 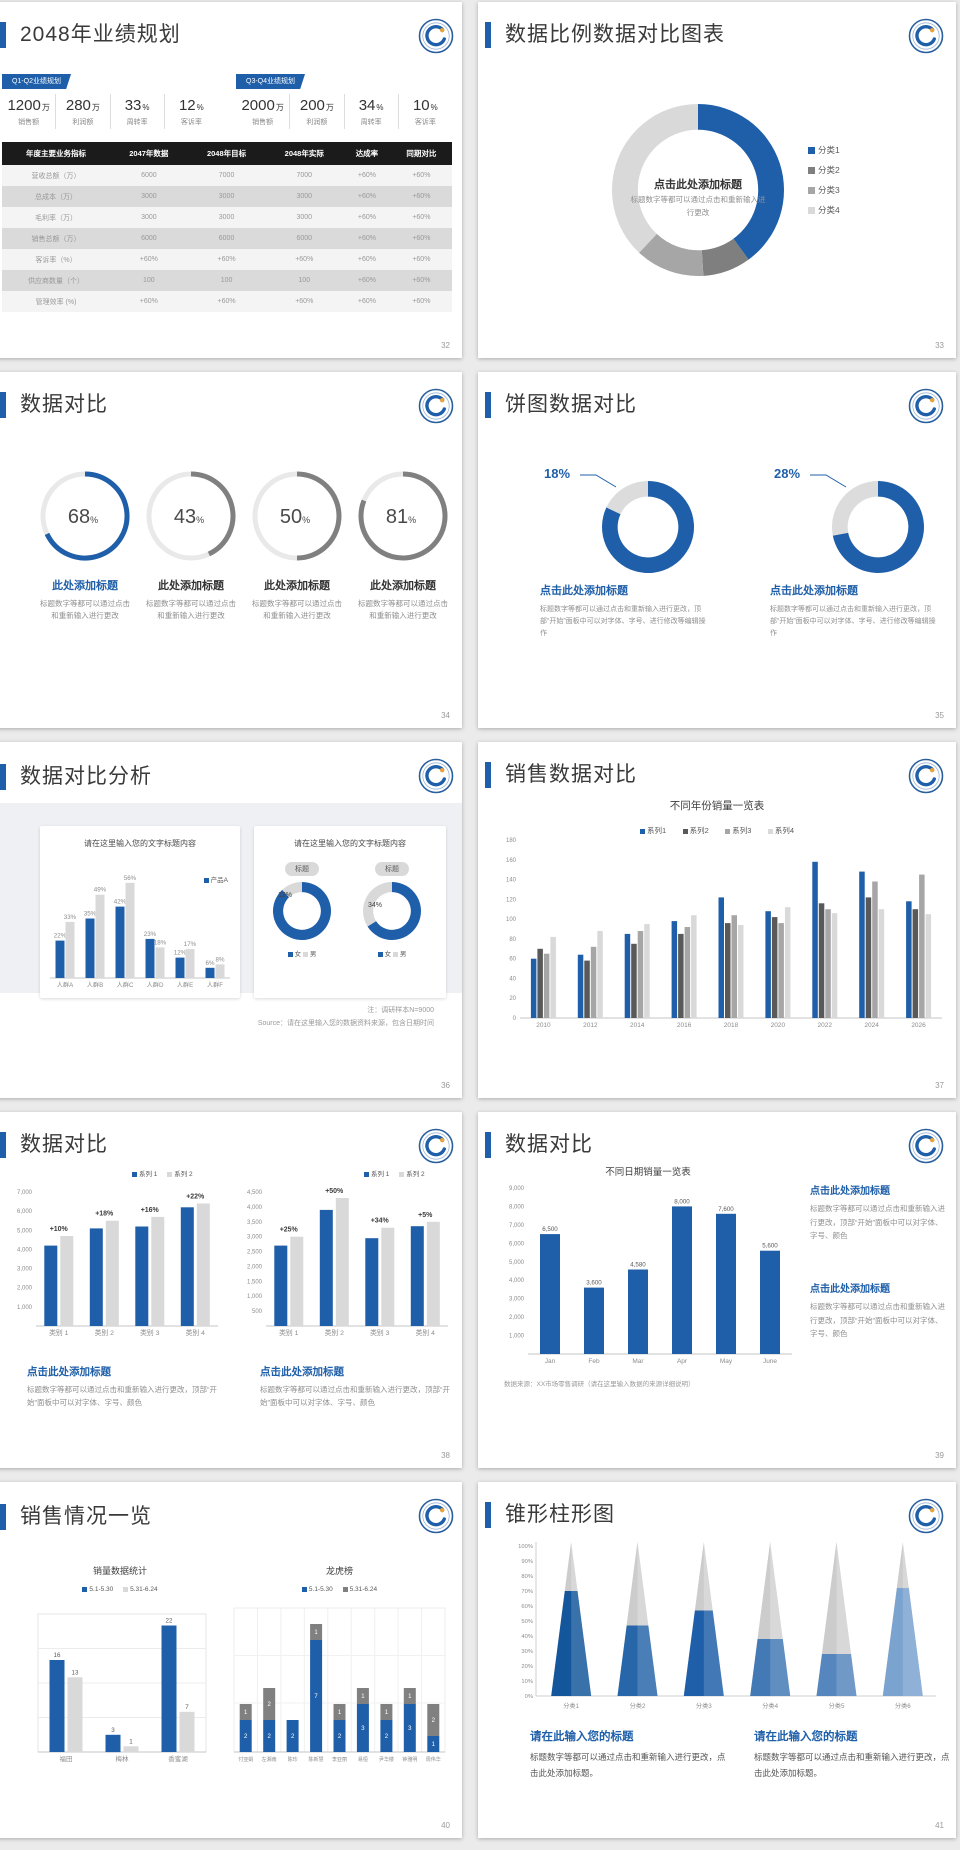 What do you see at coordinates (527, 1637) in the screenshot?
I see `svg-text: 40%` at bounding box center [527, 1637].